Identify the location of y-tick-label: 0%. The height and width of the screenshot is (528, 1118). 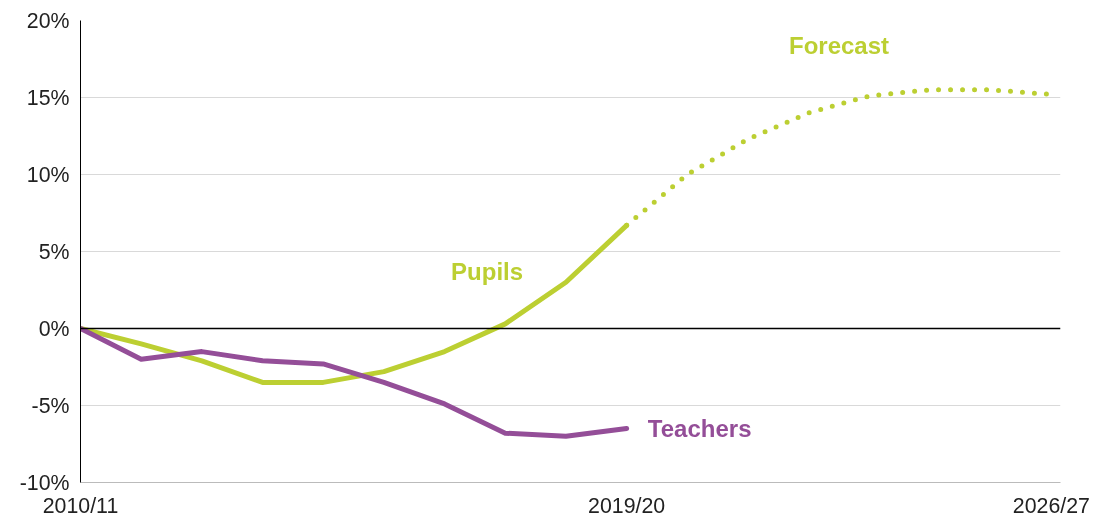
(54, 328).